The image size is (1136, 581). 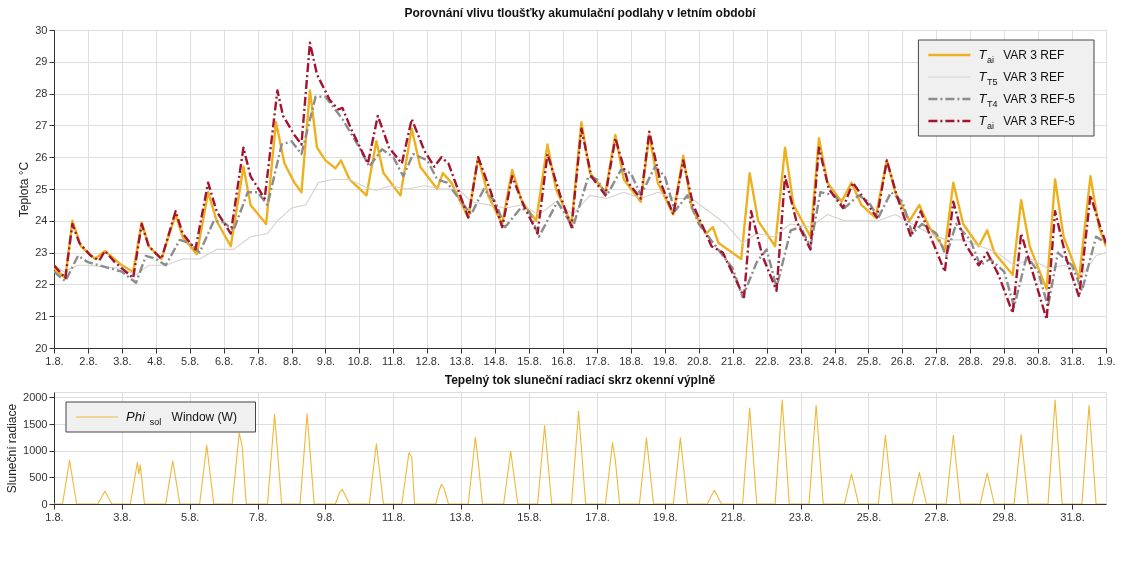 I want to click on x-tick-label: 8.8., so click(x=292, y=360).